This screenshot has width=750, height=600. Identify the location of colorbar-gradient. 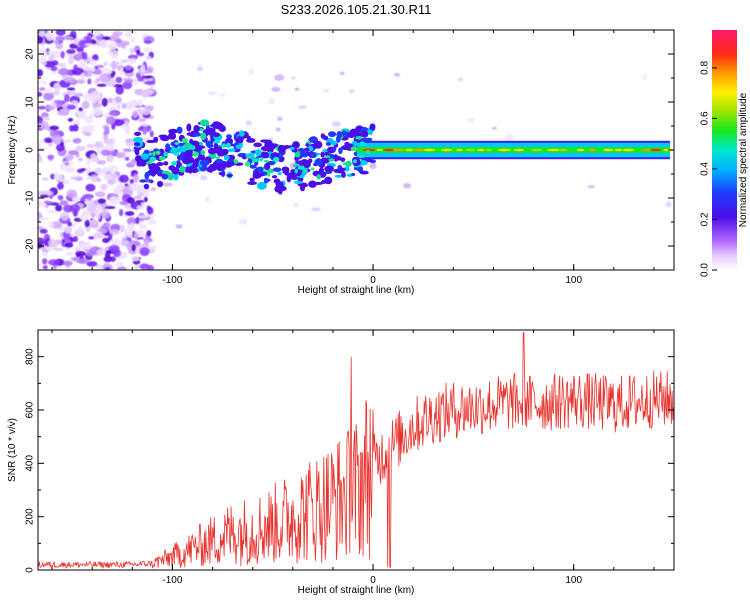
(724, 150).